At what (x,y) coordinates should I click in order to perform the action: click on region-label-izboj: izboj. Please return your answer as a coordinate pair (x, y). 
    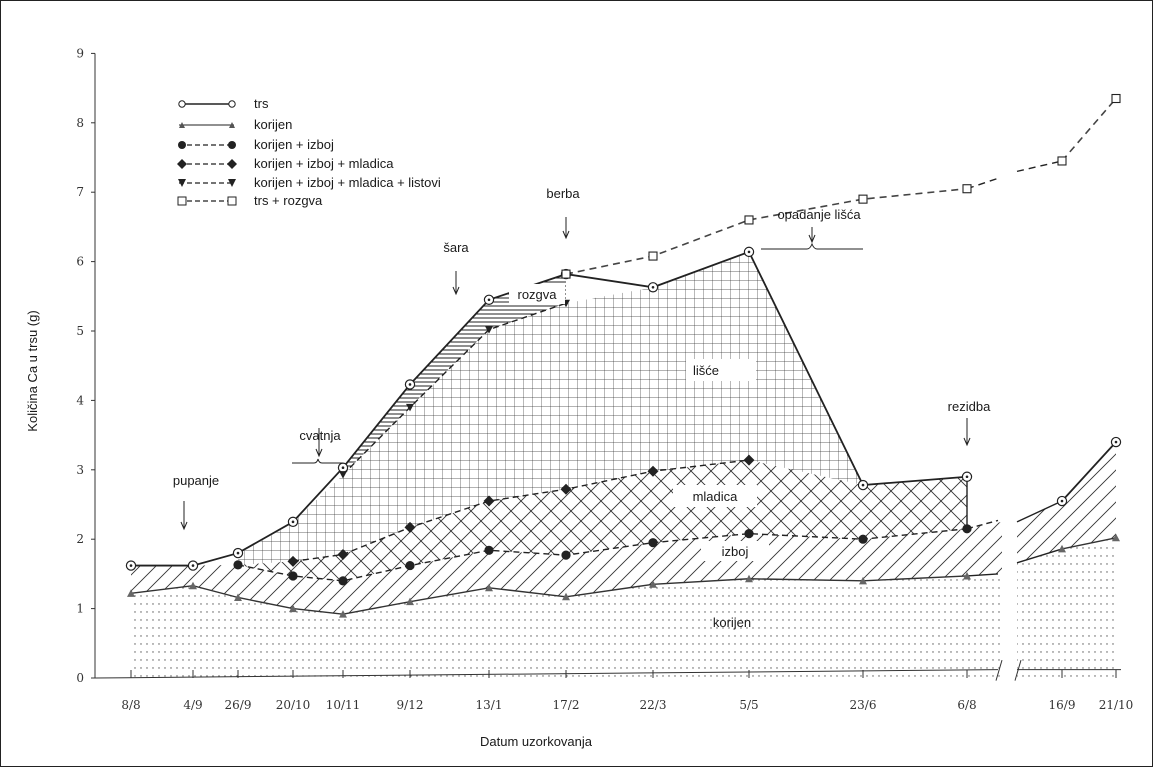
    Looking at the image, I should click on (735, 551).